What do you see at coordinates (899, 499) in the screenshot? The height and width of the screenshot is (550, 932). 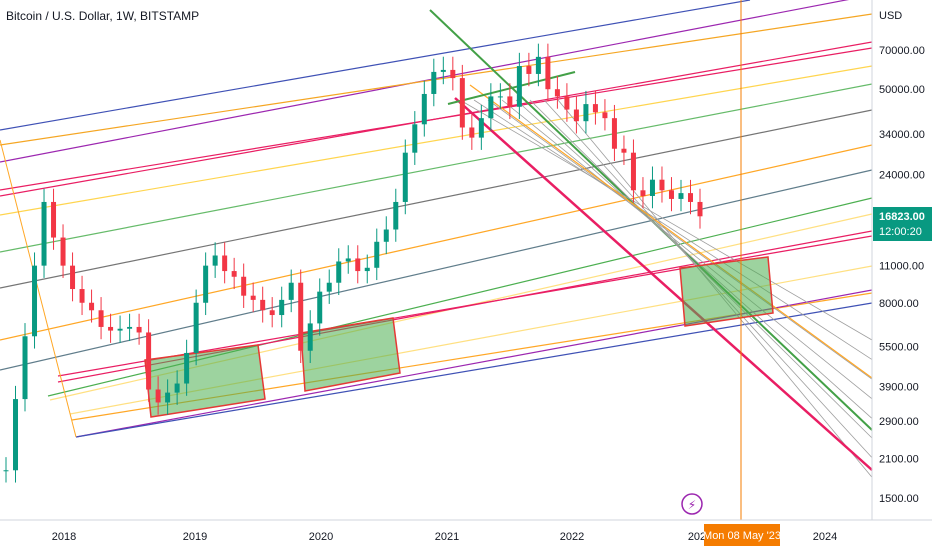 I see `y-tick-label: 1500.00` at bounding box center [899, 499].